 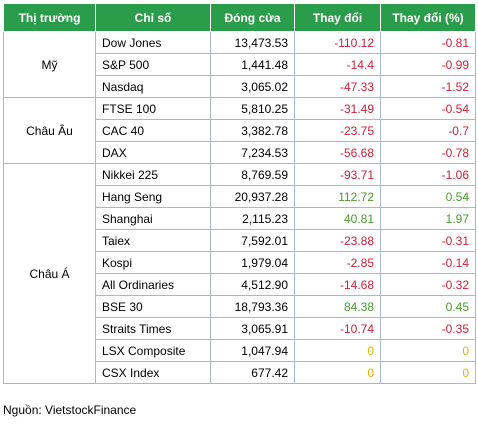 I want to click on change-percent-cell: -0.32, so click(x=428, y=284).